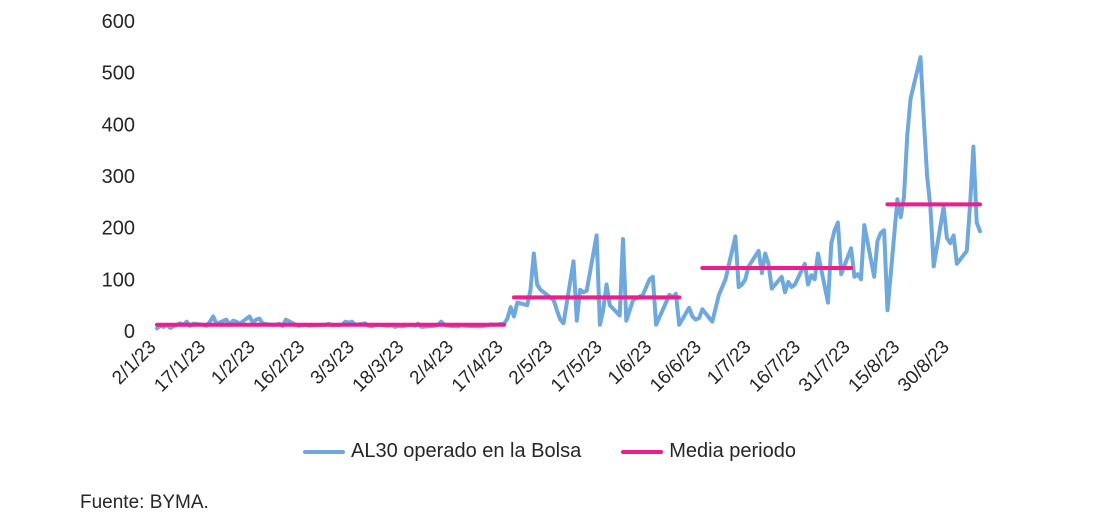 The height and width of the screenshot is (525, 1099). I want to click on x-tick-label: 17/1/23, so click(180, 367).